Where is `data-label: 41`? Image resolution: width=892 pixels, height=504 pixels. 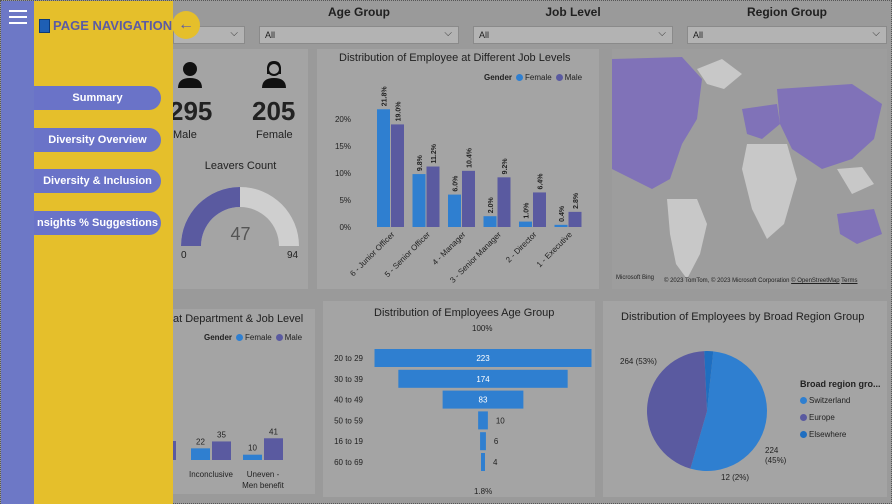
data-label: 41 is located at coordinates (273, 431).